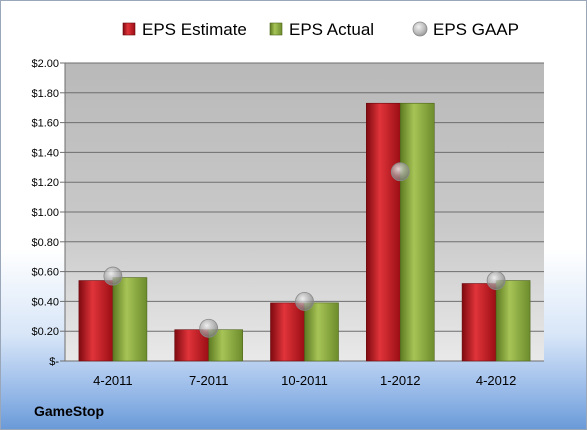 This screenshot has width=587, height=430. What do you see at coordinates (45, 153) in the screenshot?
I see `y-tick-label: $1.40` at bounding box center [45, 153].